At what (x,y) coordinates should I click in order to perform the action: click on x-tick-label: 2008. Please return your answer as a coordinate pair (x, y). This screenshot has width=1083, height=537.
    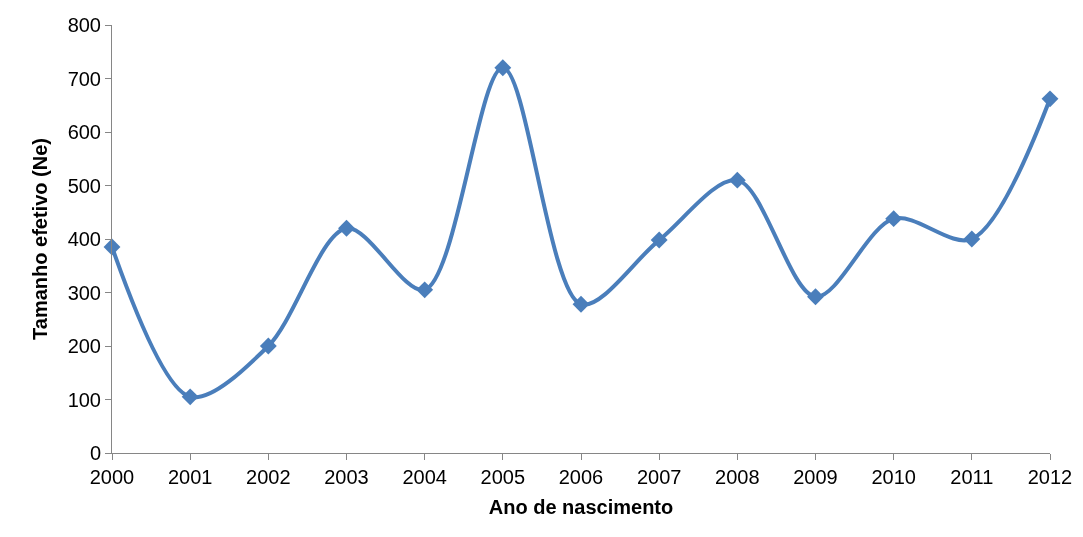
    Looking at the image, I should click on (737, 477).